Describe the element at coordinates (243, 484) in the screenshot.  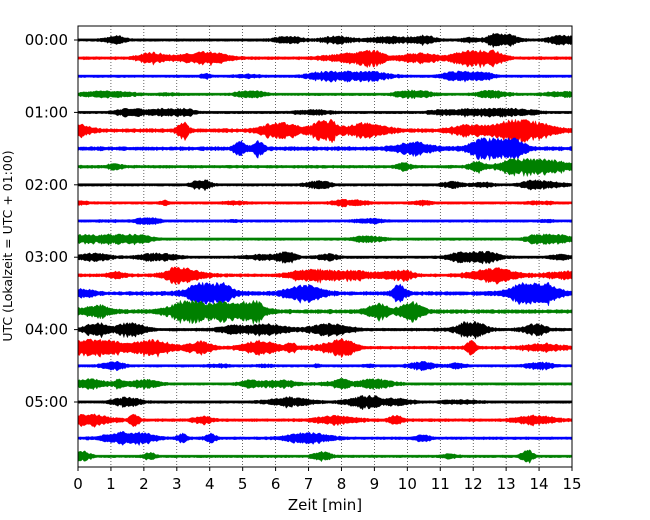
I see `x-tick-label: 5` at that location.